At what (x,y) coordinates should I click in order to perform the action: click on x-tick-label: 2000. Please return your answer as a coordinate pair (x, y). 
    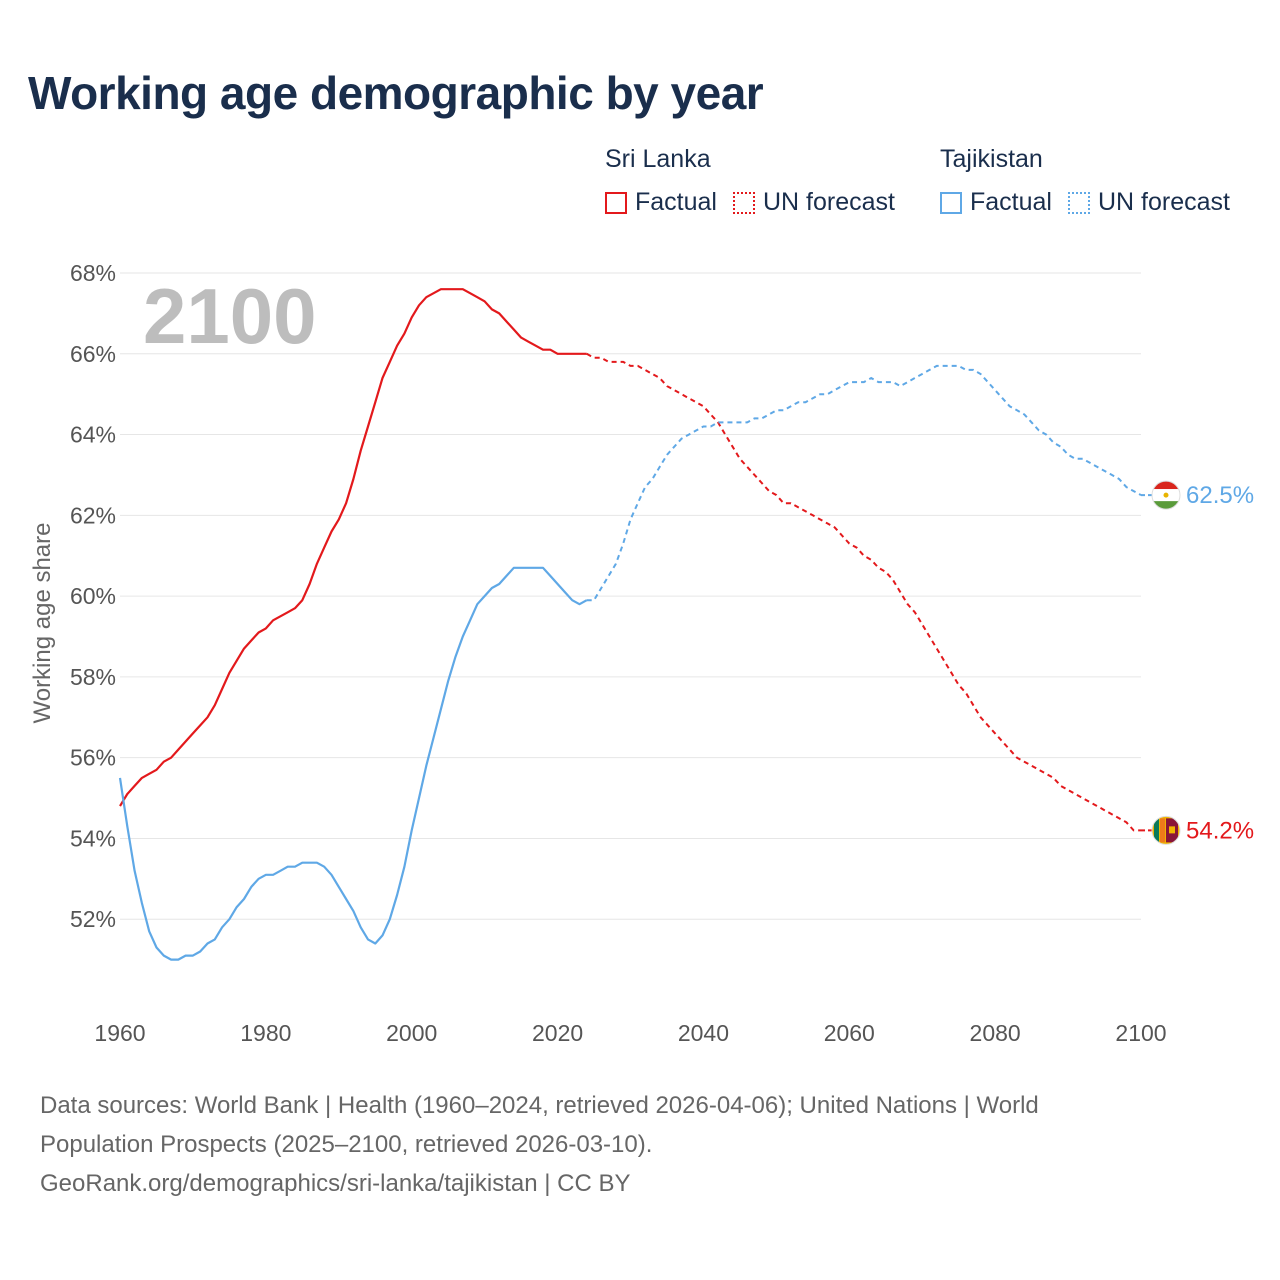
    Looking at the image, I should click on (411, 1033).